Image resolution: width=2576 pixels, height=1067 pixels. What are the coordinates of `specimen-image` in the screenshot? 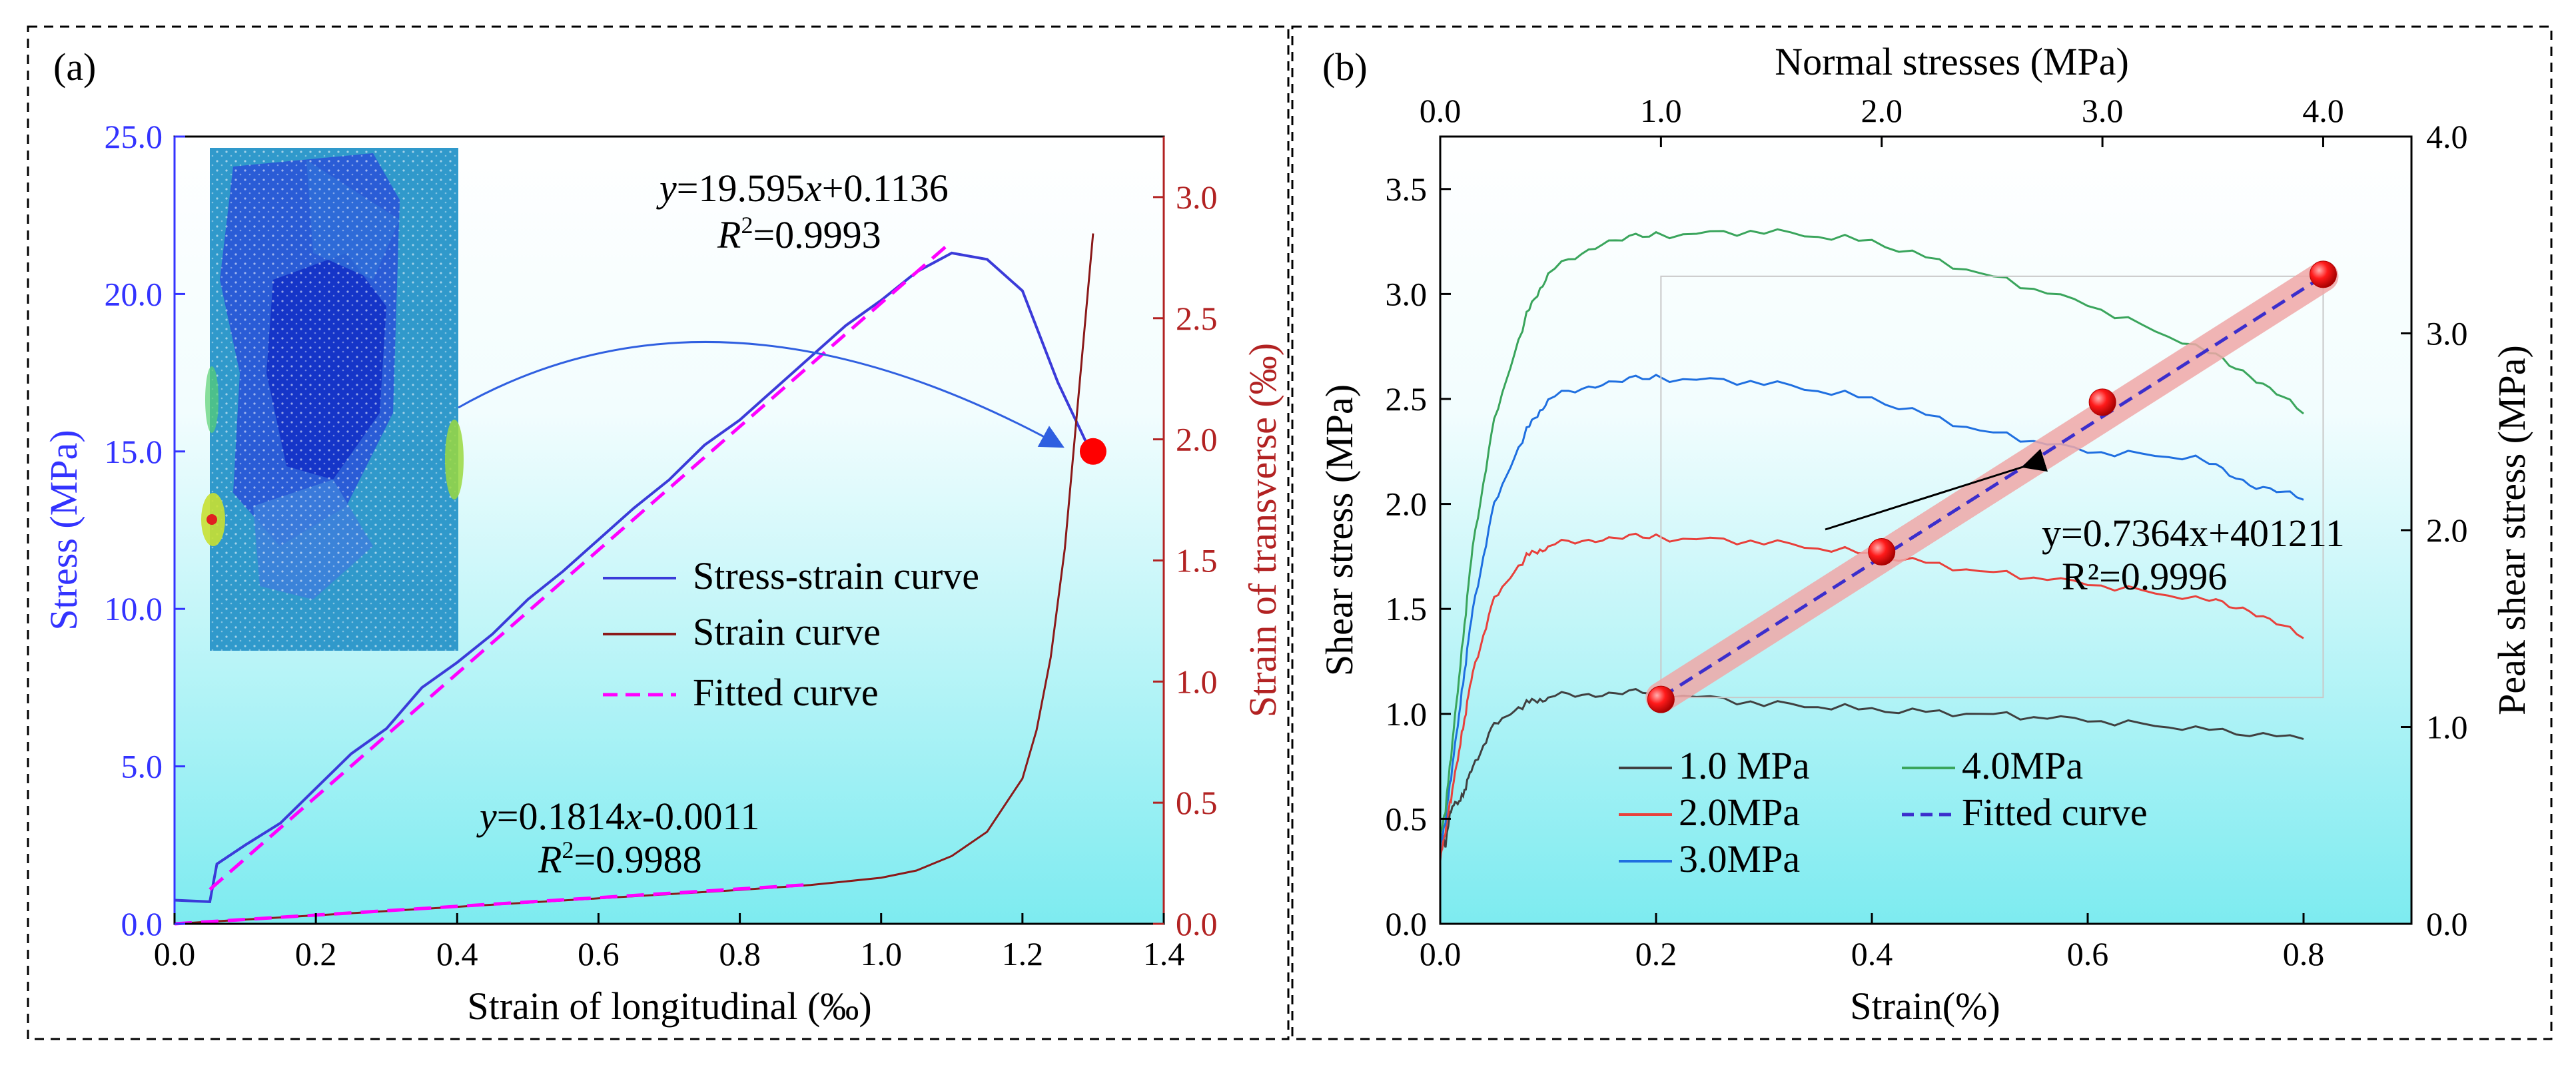 It's located at (333, 399).